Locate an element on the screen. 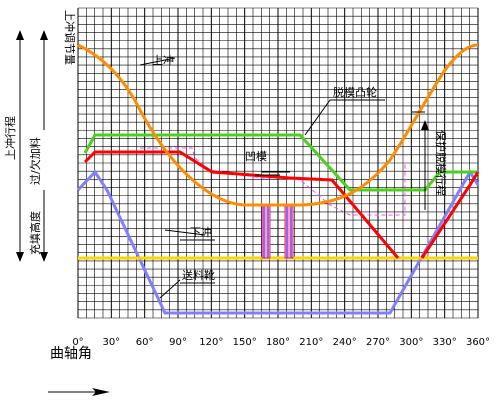 This screenshot has width=503, height=405. compression-columns is located at coordinates (277, 231).